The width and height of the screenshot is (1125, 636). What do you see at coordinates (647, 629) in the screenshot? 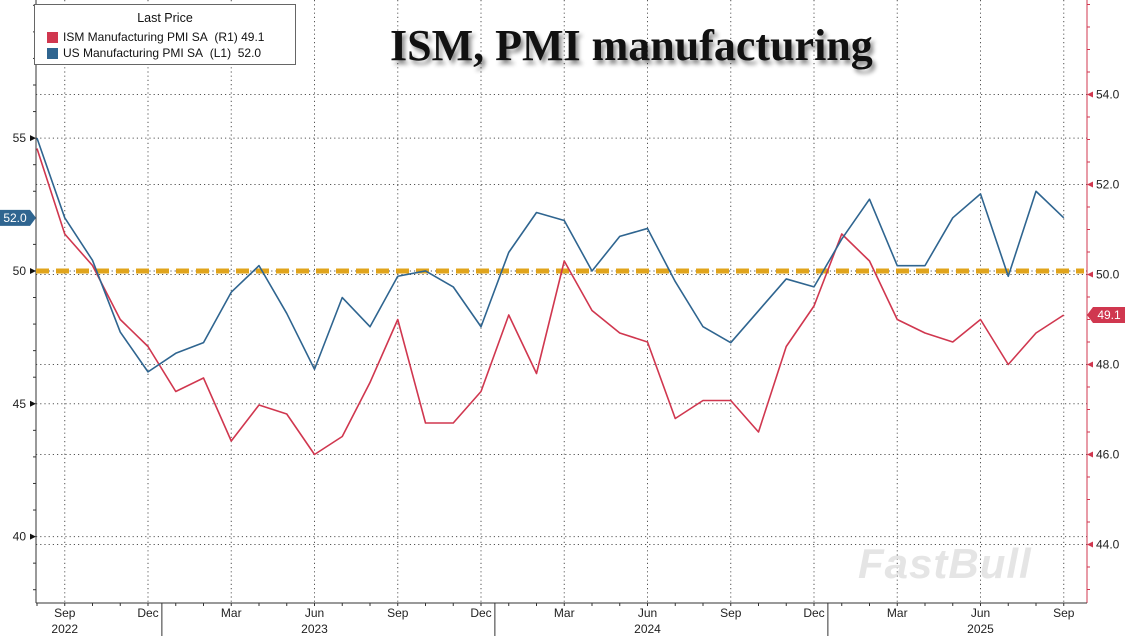
I see `x-year-label-2: 2024` at bounding box center [647, 629].